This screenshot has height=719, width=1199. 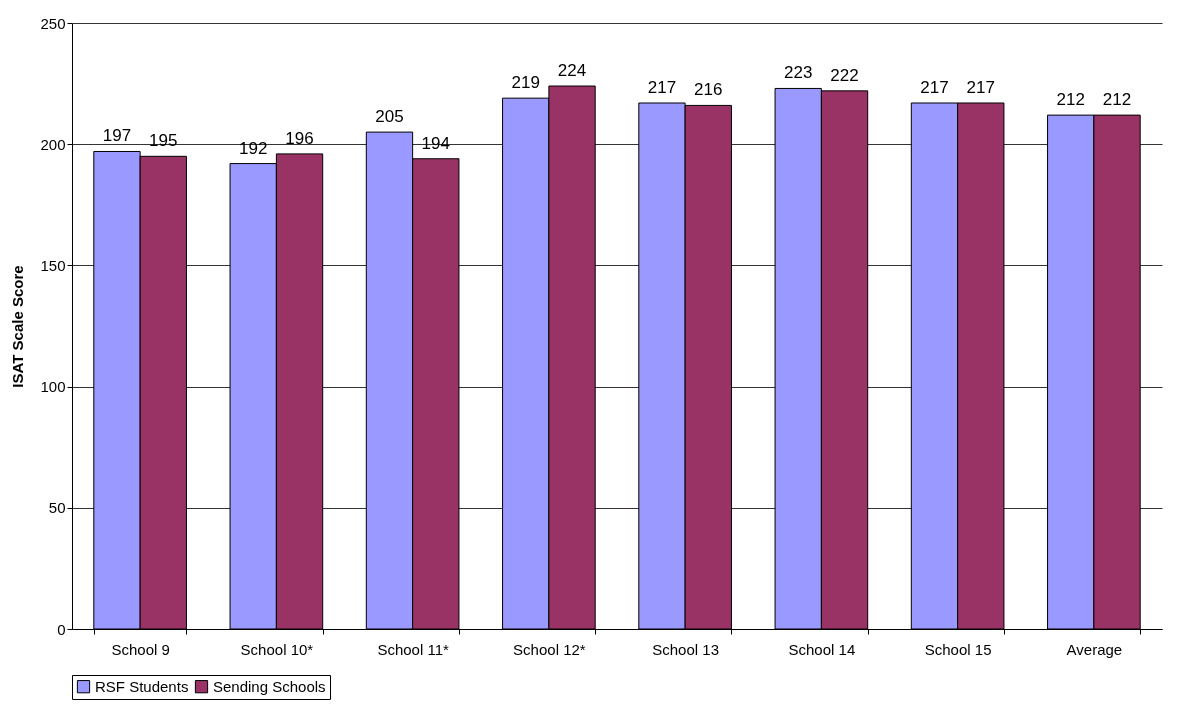 I want to click on x-tick-label: School 10*, so click(x=277, y=649).